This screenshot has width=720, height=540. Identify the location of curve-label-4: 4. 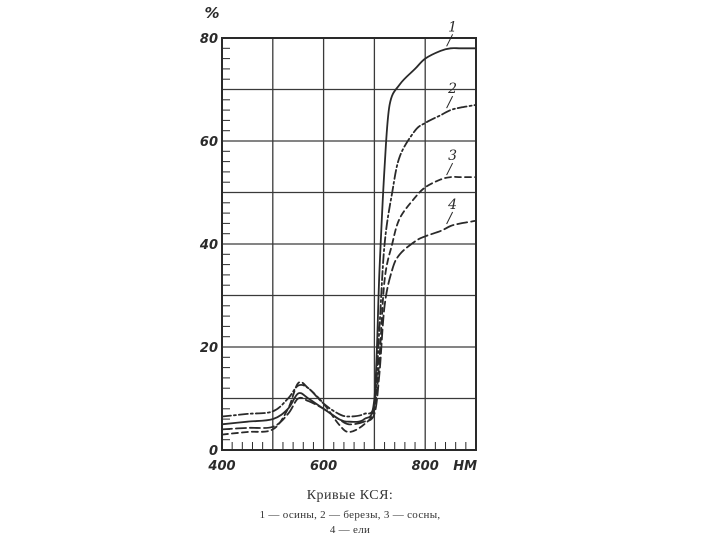
(452, 205).